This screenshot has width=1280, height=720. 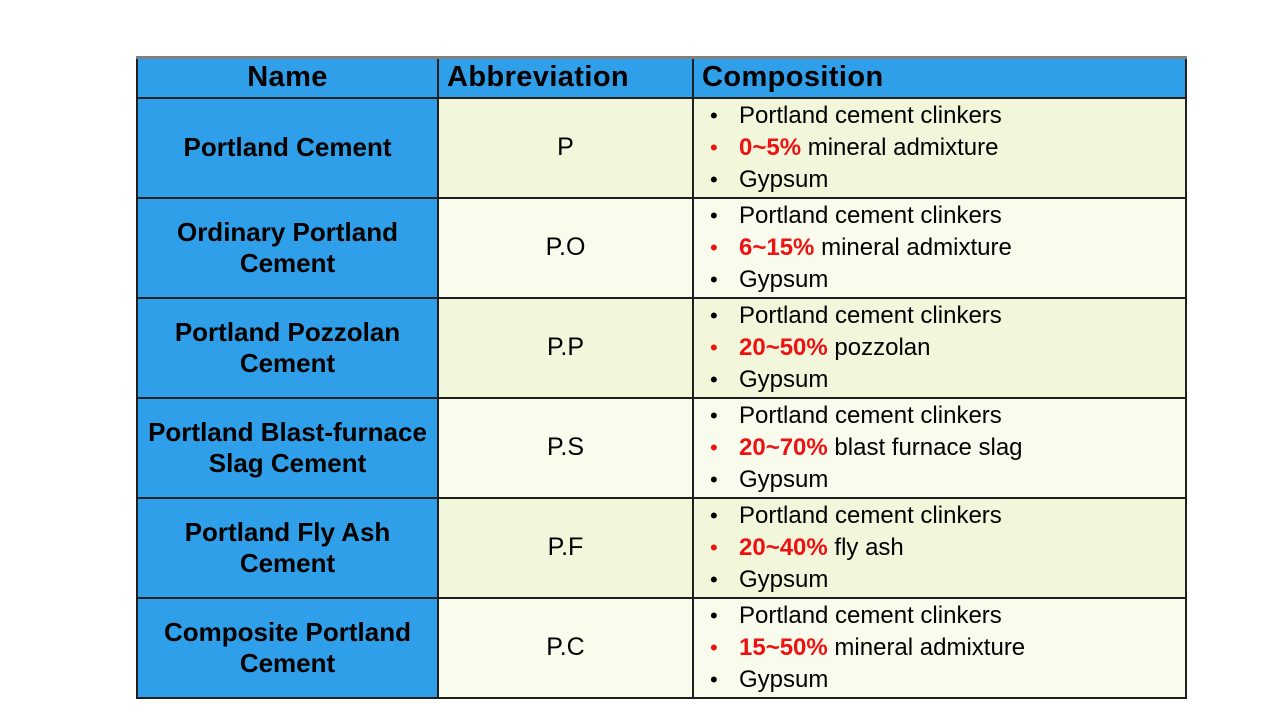 I want to click on header-row: Name Abbreviation Composition, so click(x=661, y=77).